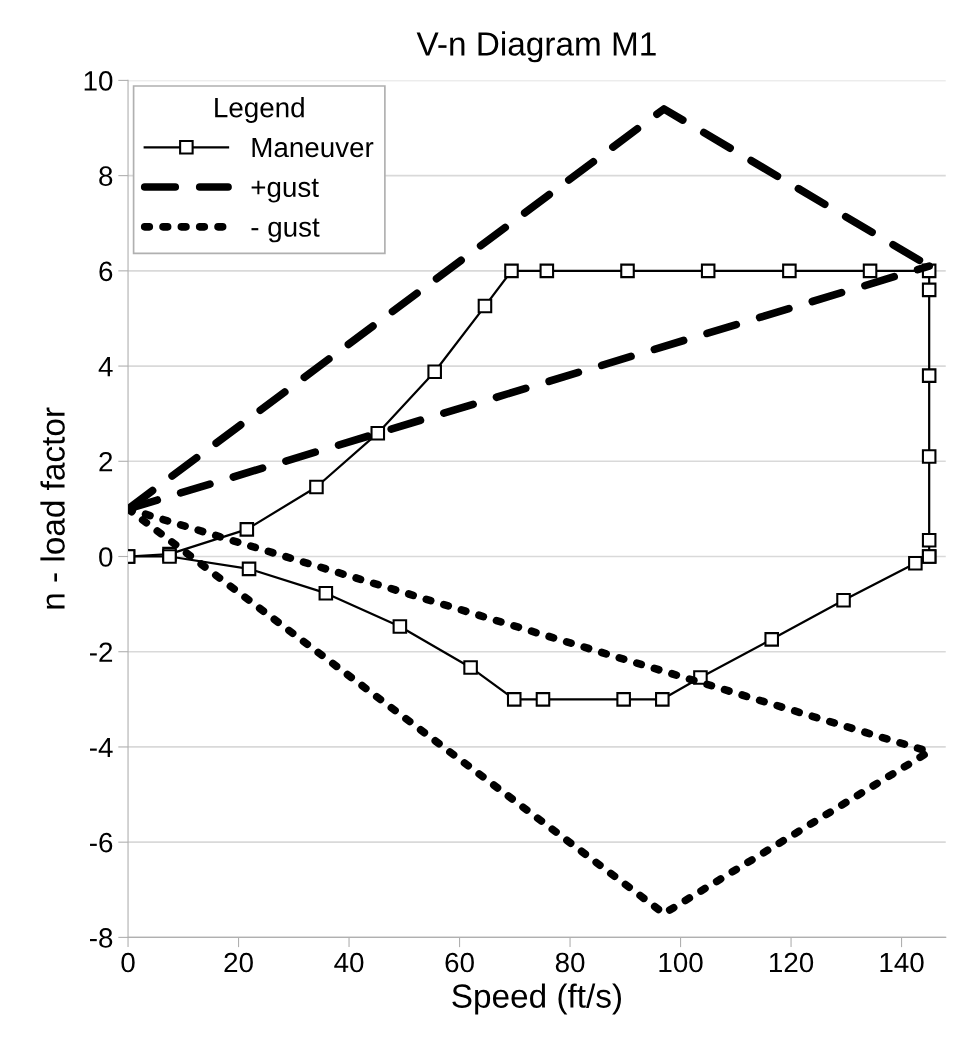  What do you see at coordinates (238, 962) in the screenshot?
I see `x-tick-label: 20` at bounding box center [238, 962].